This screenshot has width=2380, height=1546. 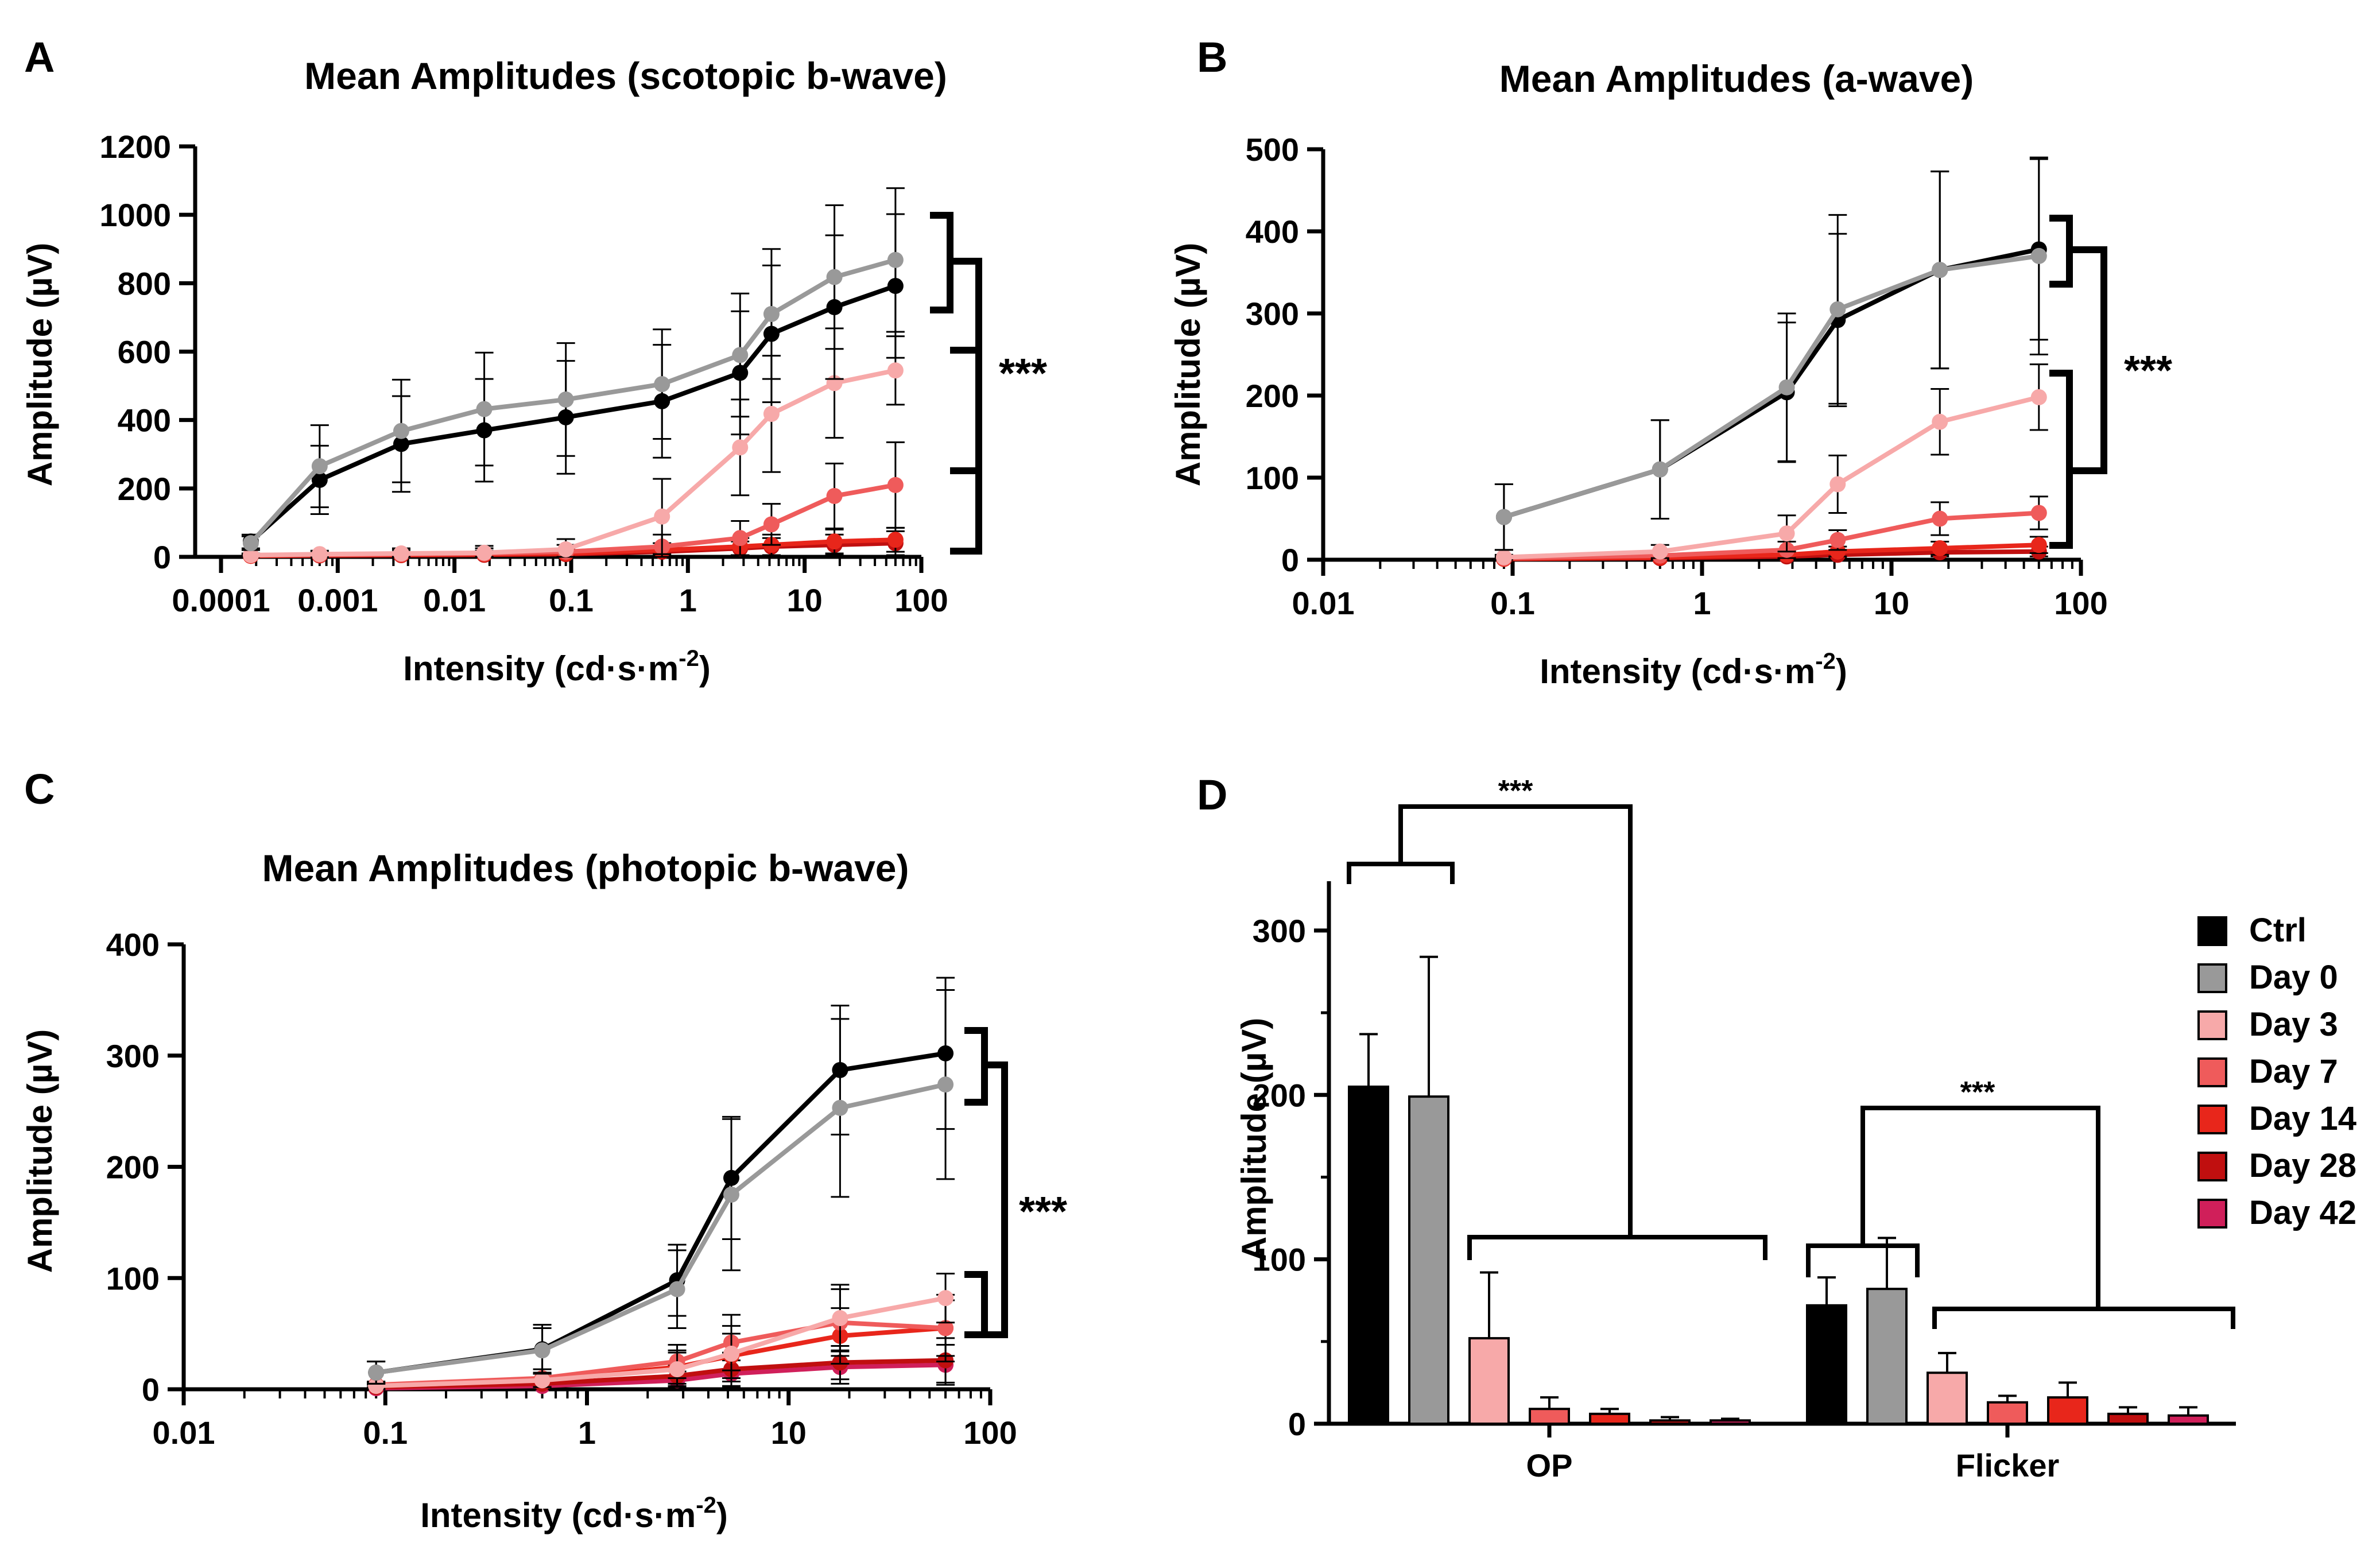 What do you see at coordinates (162, 557) in the screenshot?
I see `panel-a-y-tick-label: 0` at bounding box center [162, 557].